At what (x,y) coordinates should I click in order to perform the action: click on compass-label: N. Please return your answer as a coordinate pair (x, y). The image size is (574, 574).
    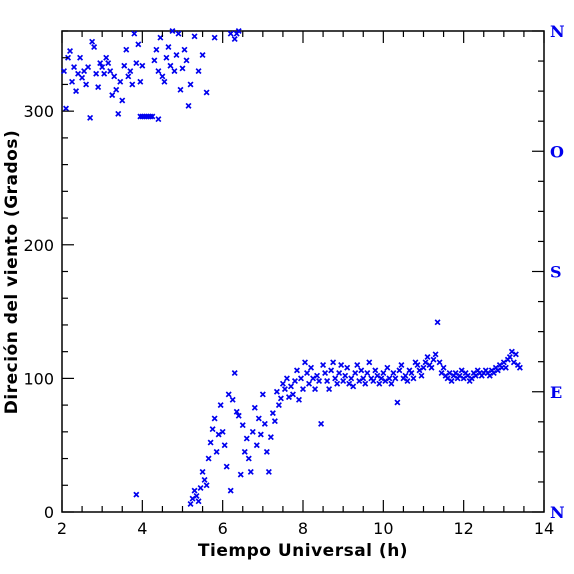
    Looking at the image, I should click on (557, 31).